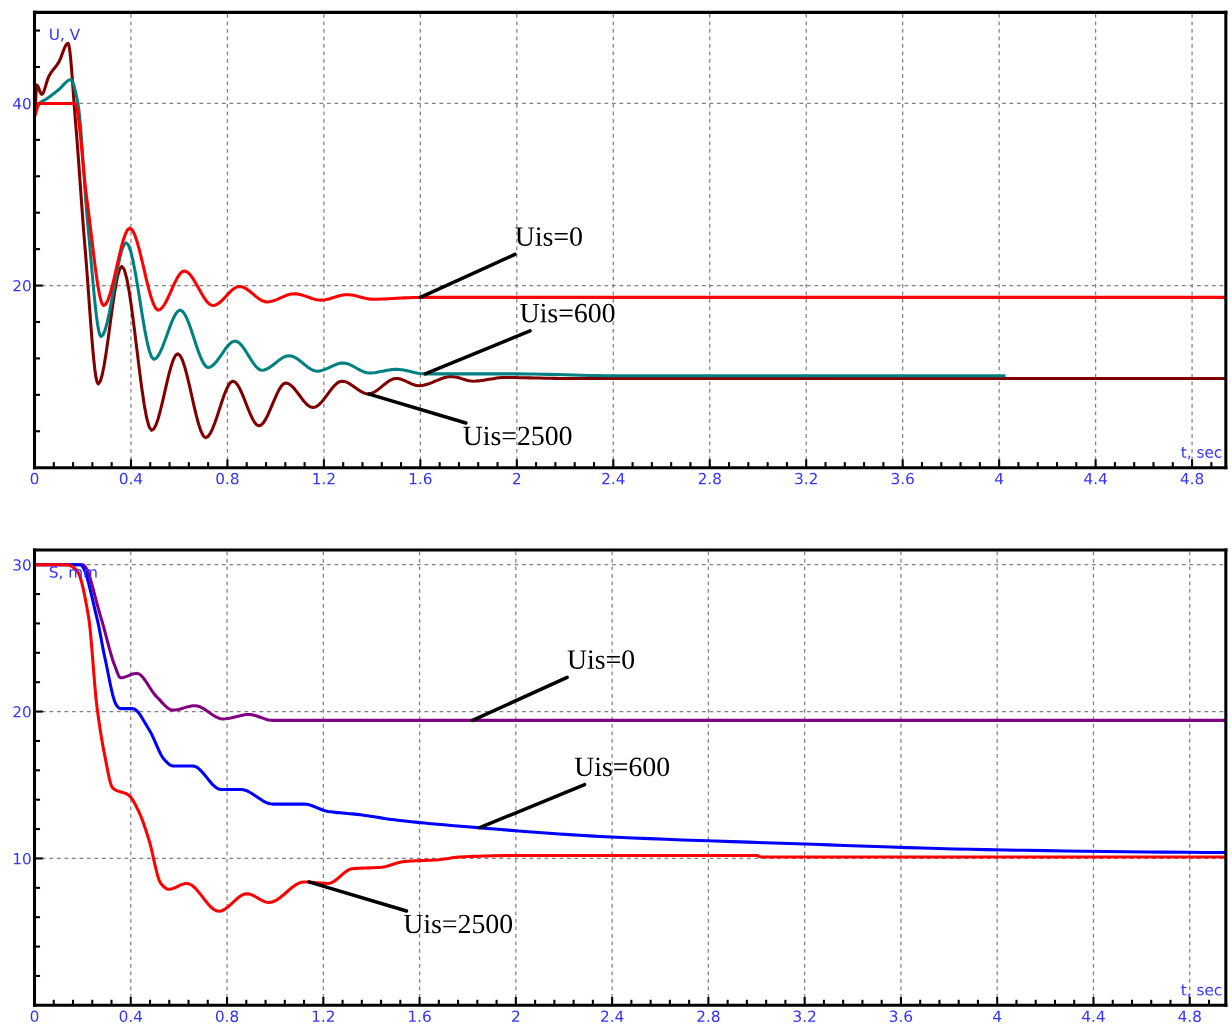 This screenshot has height=1029, width=1232. Describe the element at coordinates (22, 858) in the screenshot. I see `y-tick-label: 10` at that location.